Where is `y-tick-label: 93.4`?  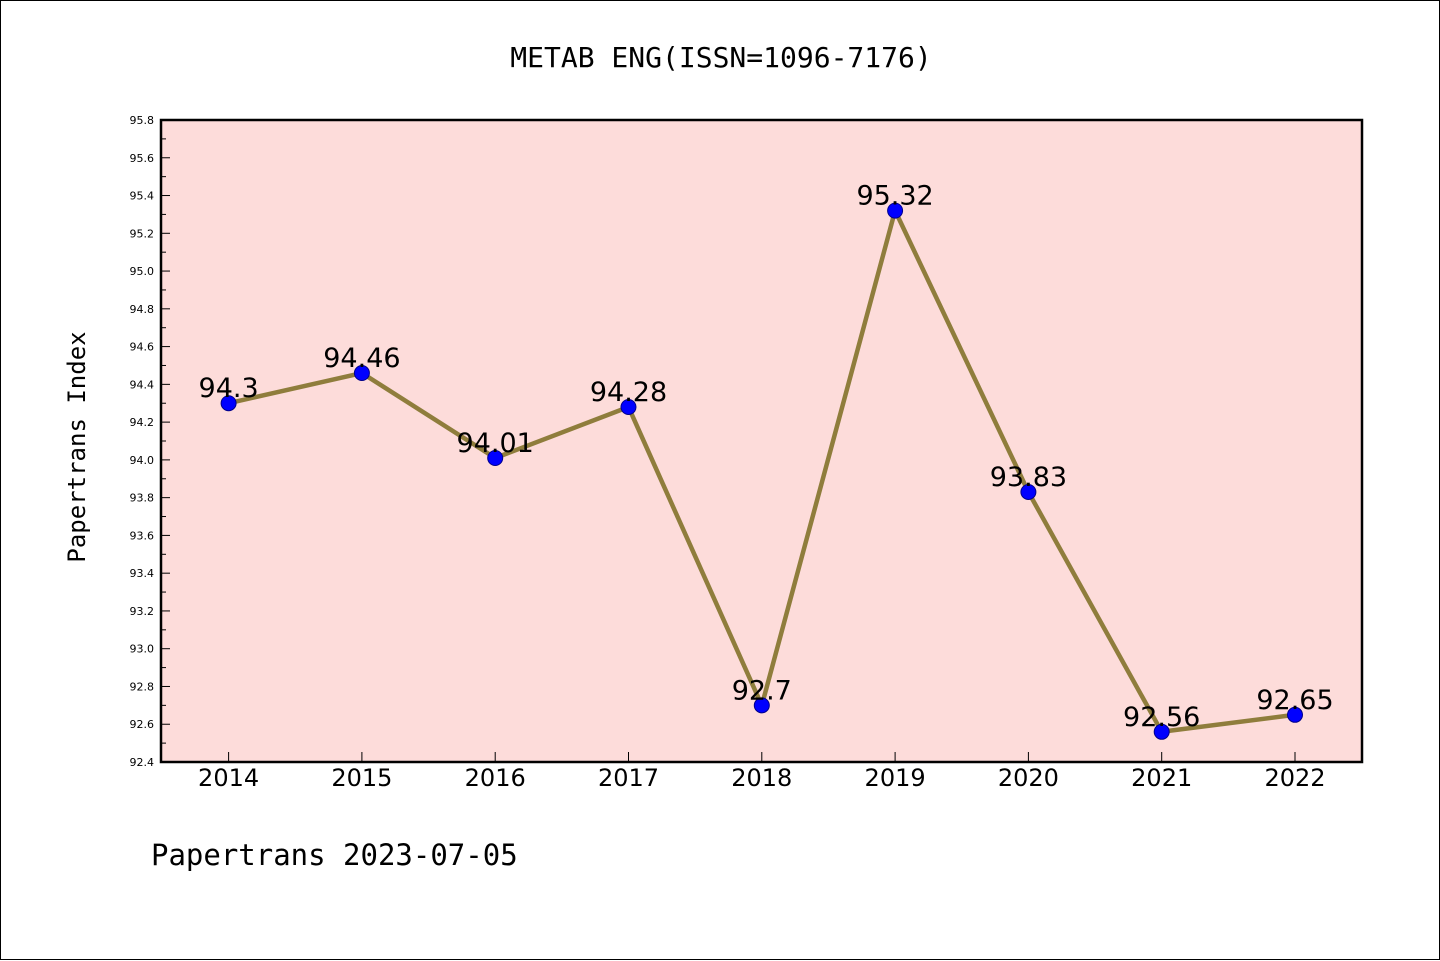 y-tick-label: 93.4 is located at coordinates (142, 573).